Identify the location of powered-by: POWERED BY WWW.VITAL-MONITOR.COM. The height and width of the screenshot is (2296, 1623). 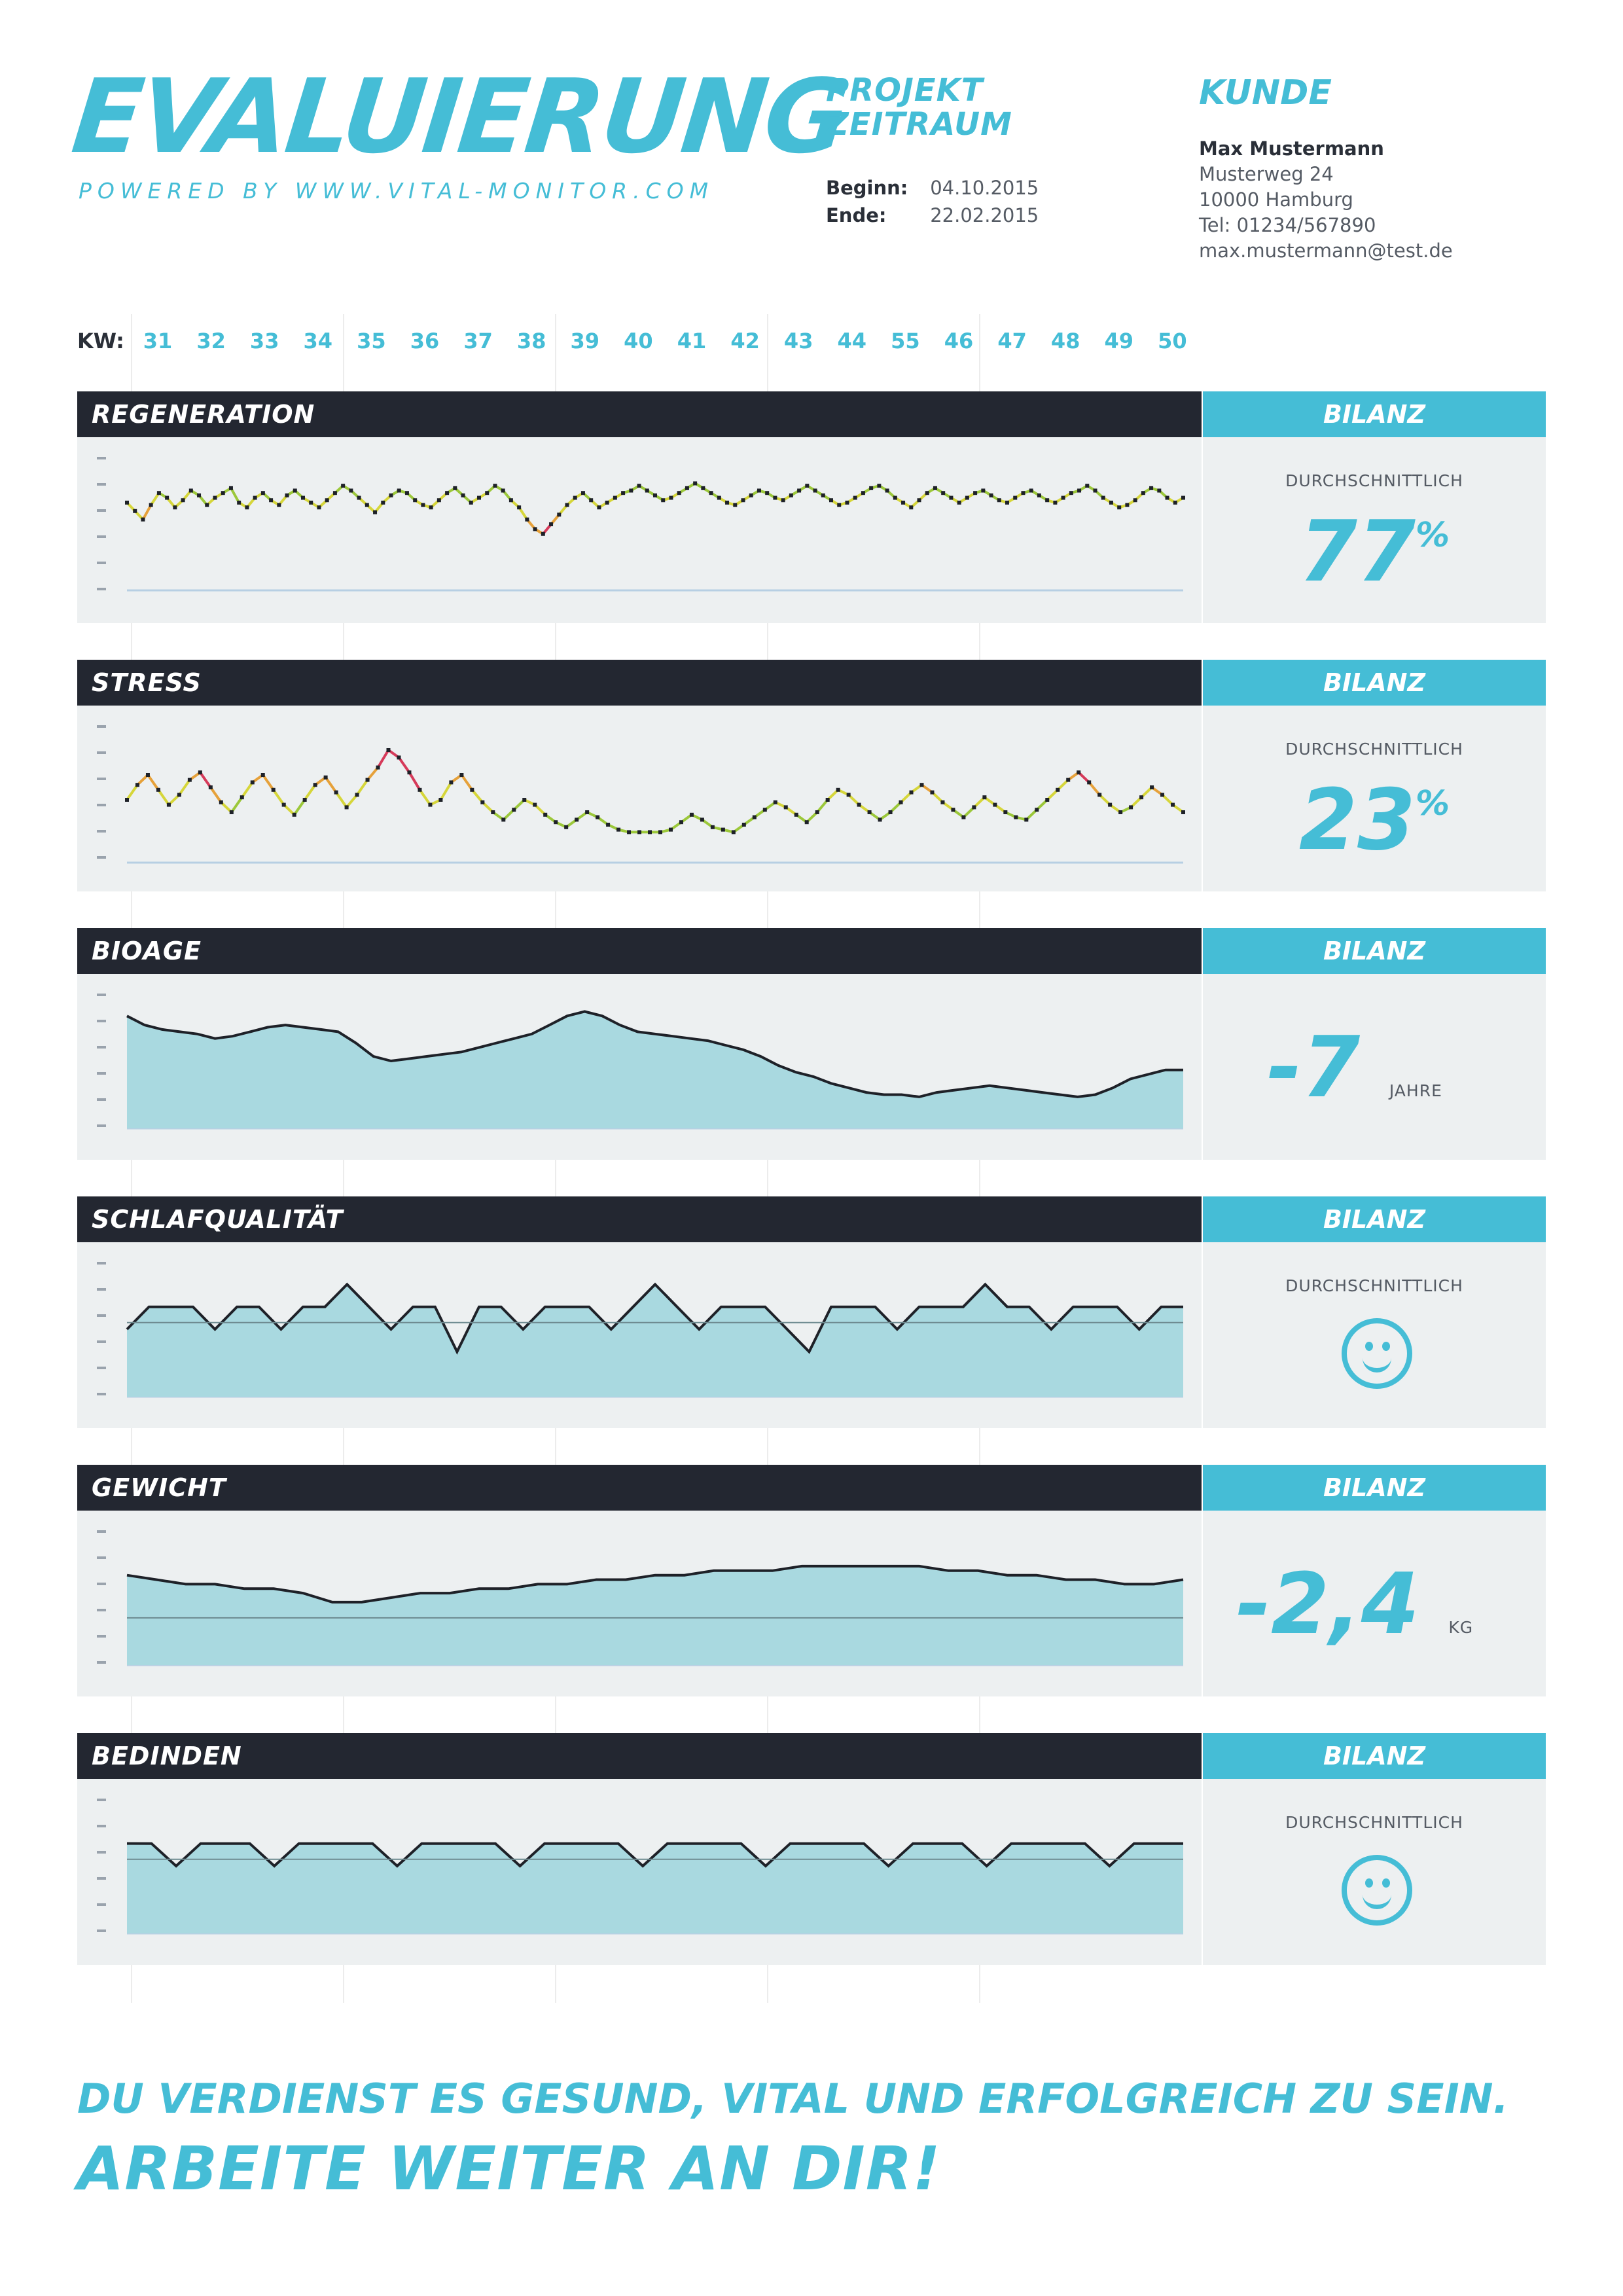
(397, 191).